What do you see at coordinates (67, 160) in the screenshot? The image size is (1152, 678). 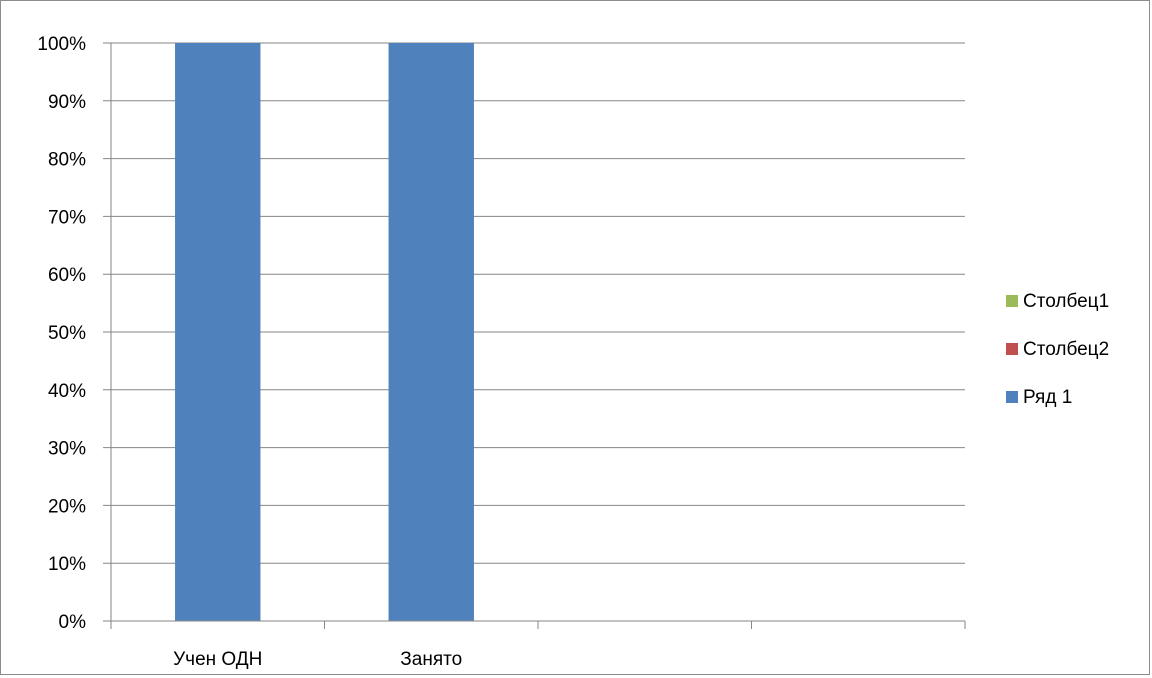 I see `y-tick-label: 80%` at bounding box center [67, 160].